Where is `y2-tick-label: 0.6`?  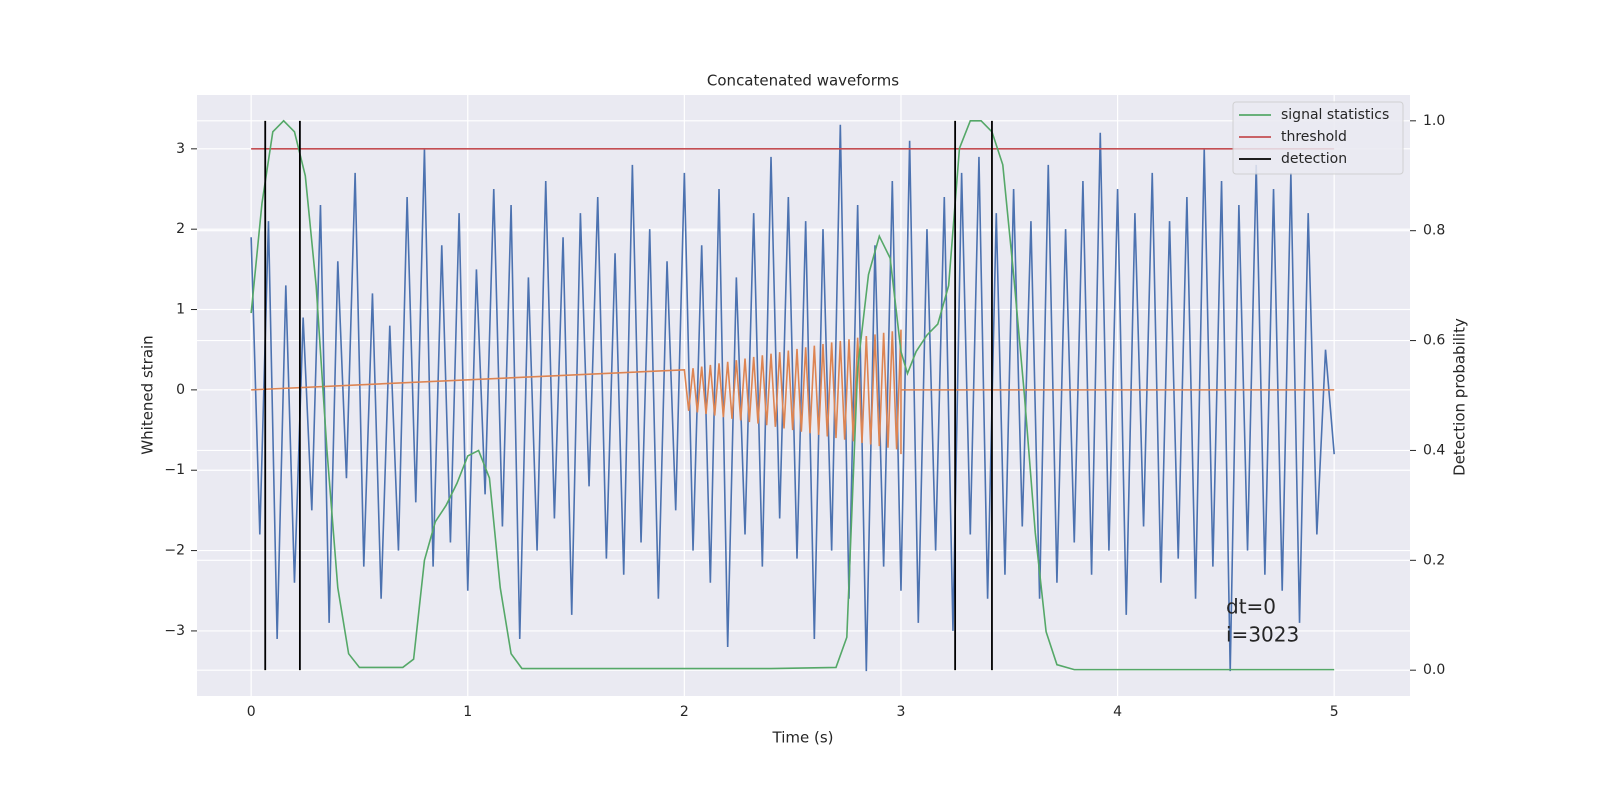
y2-tick-label: 0.6 is located at coordinates (1434, 341).